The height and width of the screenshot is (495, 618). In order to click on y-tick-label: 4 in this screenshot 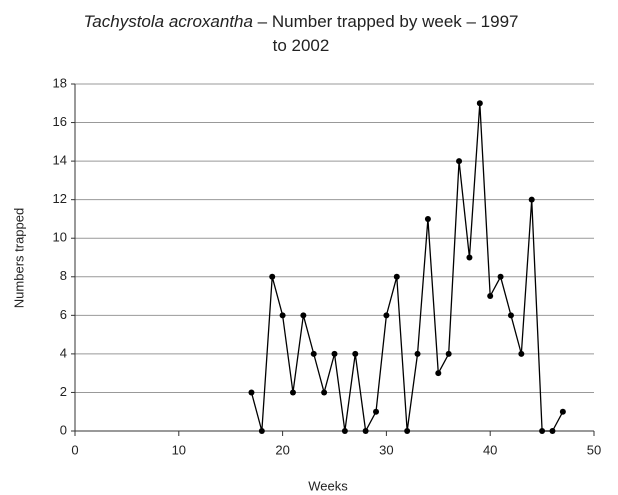, I will do `click(63, 352)`.